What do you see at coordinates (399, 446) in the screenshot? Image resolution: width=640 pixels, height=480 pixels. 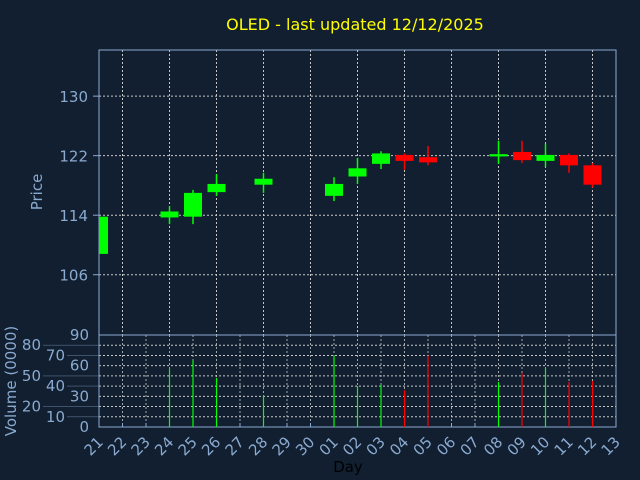 I see `x-tick-label: 04` at bounding box center [399, 446].